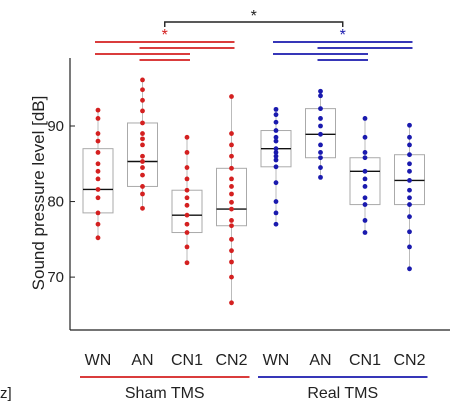  What do you see at coordinates (409, 360) in the screenshot?
I see `category-label-7: CN2` at bounding box center [409, 360].